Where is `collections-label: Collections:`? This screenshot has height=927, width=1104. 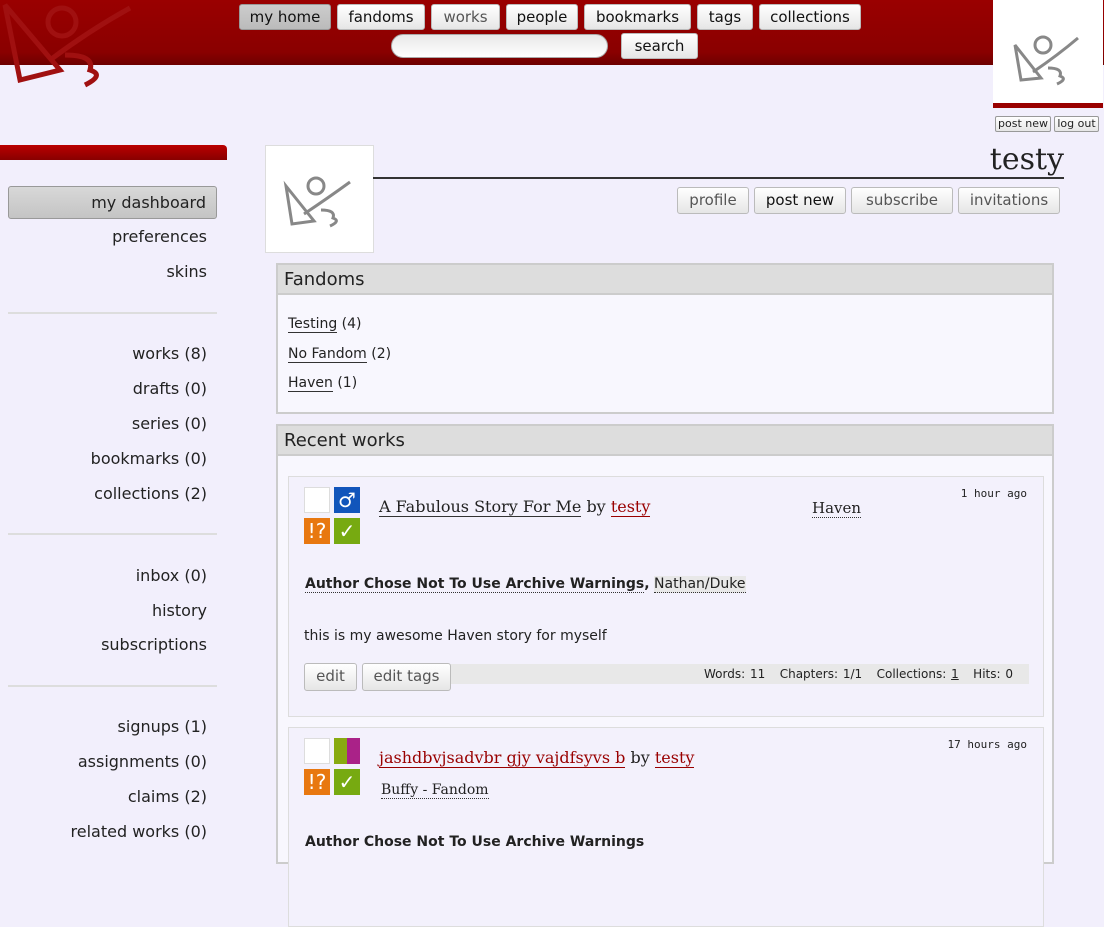 collections-label: Collections: is located at coordinates (911, 674).